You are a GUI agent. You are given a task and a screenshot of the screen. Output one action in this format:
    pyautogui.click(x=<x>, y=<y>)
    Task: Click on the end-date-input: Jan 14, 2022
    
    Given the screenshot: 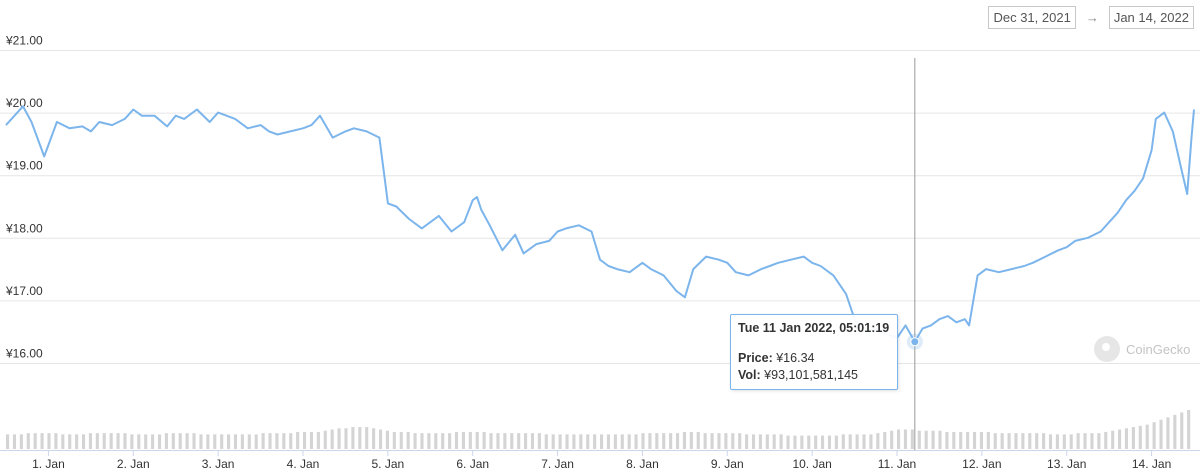 What is the action you would take?
    pyautogui.click(x=1151, y=17)
    